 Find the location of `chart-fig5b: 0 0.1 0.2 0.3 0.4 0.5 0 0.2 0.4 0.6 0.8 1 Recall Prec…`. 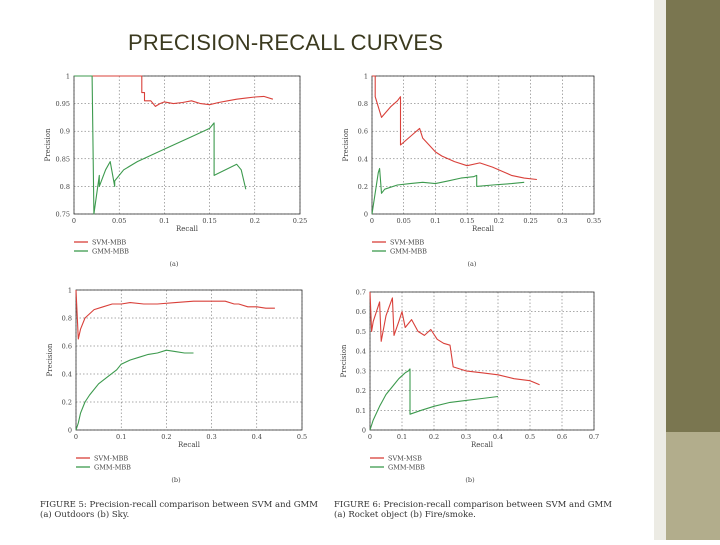

chart-fig5b: 0 0.1 0.2 0.3 0.4 0.5 0 0.2 0.4 0.6 0.8 1 Recall Prec… is located at coordinates (176, 386).